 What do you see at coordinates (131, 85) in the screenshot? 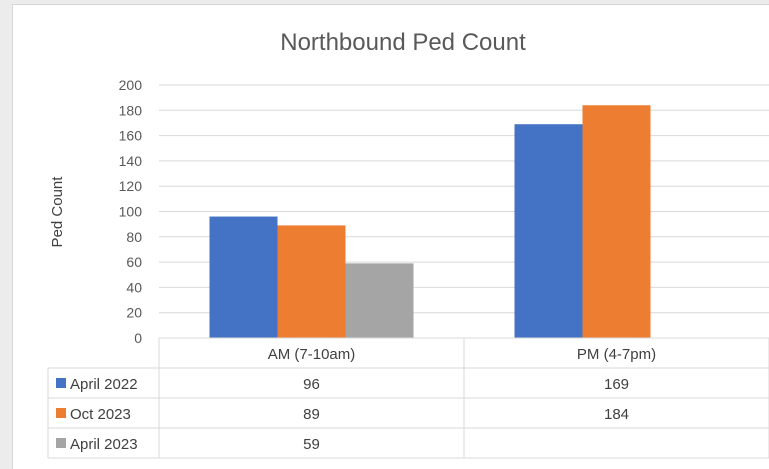
I see `y-tick-label: 200` at bounding box center [131, 85].